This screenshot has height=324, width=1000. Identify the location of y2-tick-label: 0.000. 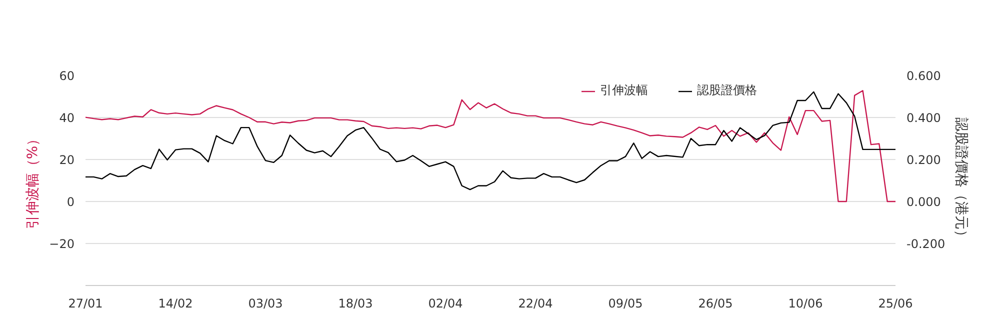
(923, 202).